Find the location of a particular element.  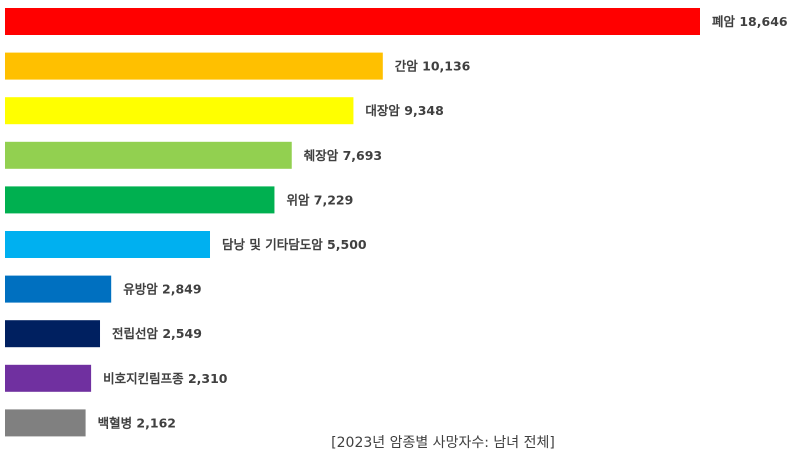

bar-label-9: 비호지킨림프종 2,310 is located at coordinates (165, 378).